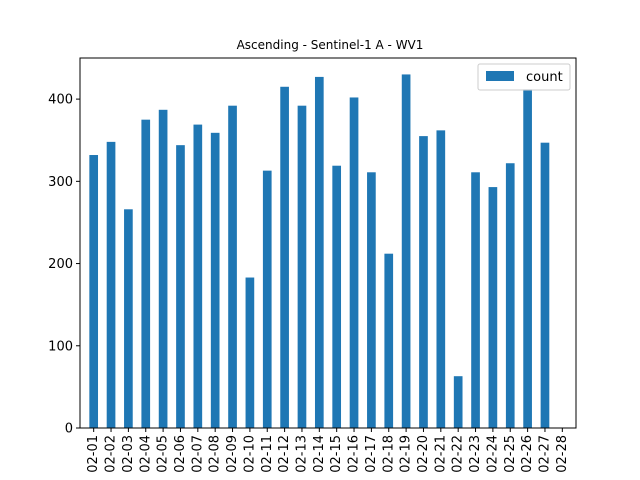 This screenshot has height=480, width=640. What do you see at coordinates (492, 454) in the screenshot?
I see `x-tick-label: 02-24` at bounding box center [492, 454].